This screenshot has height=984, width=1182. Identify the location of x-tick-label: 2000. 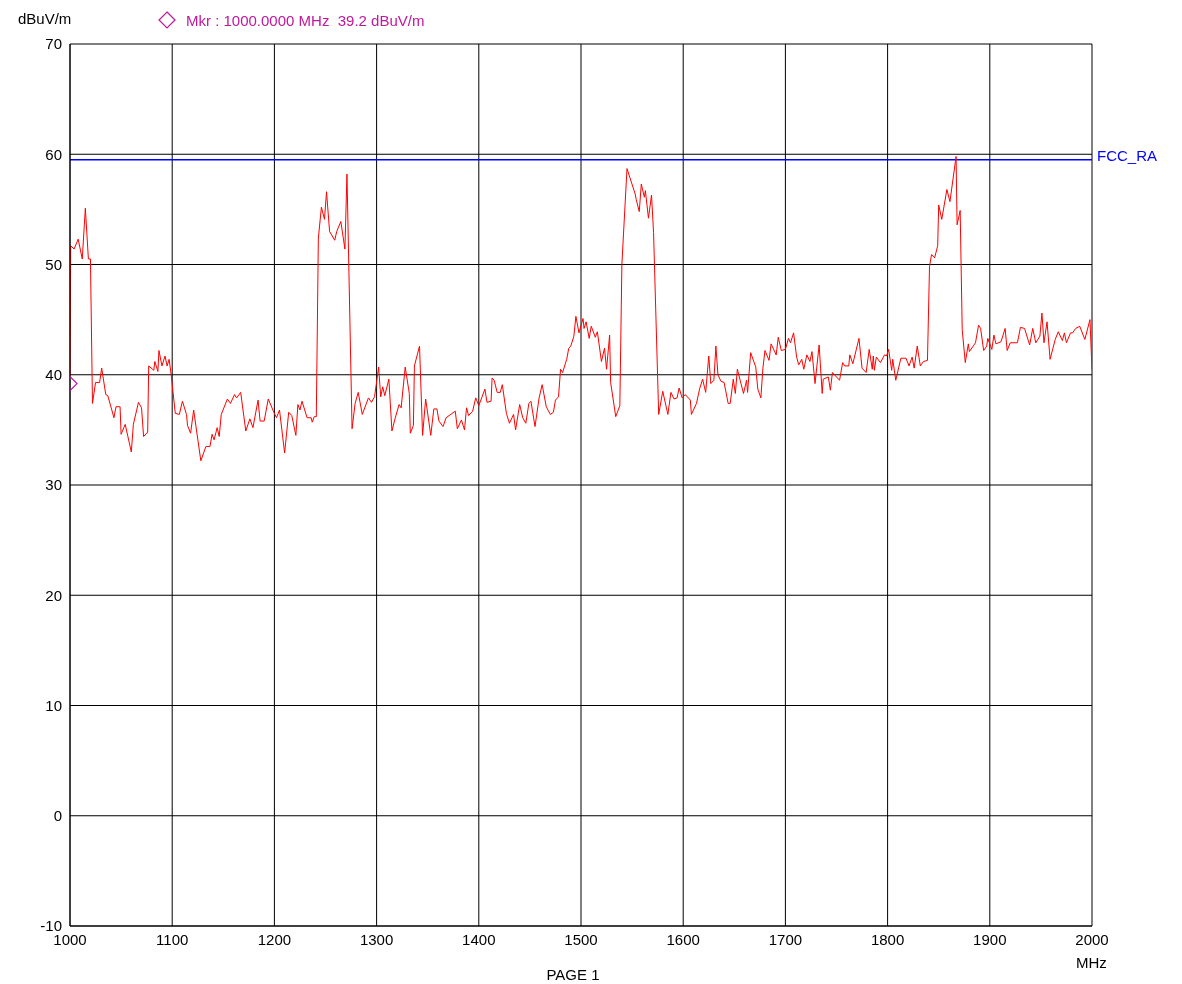
(1092, 939).